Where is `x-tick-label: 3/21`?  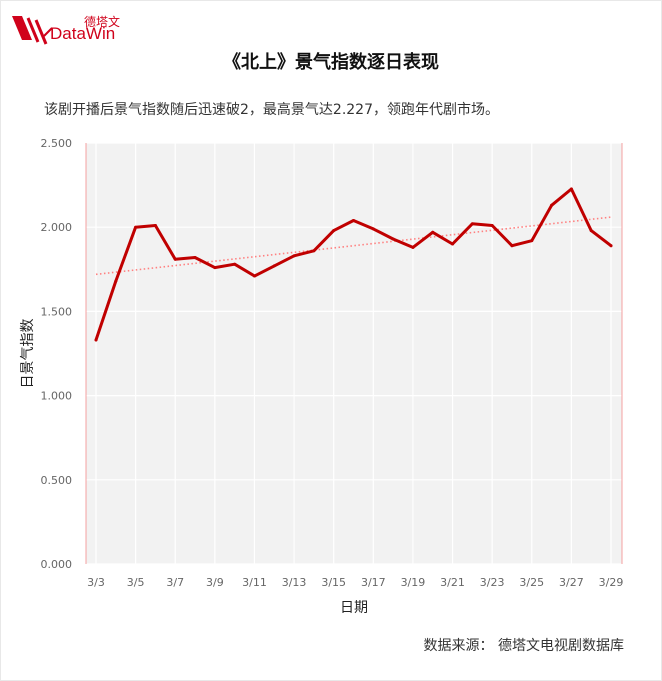 x-tick-label: 3/21 is located at coordinates (452, 582).